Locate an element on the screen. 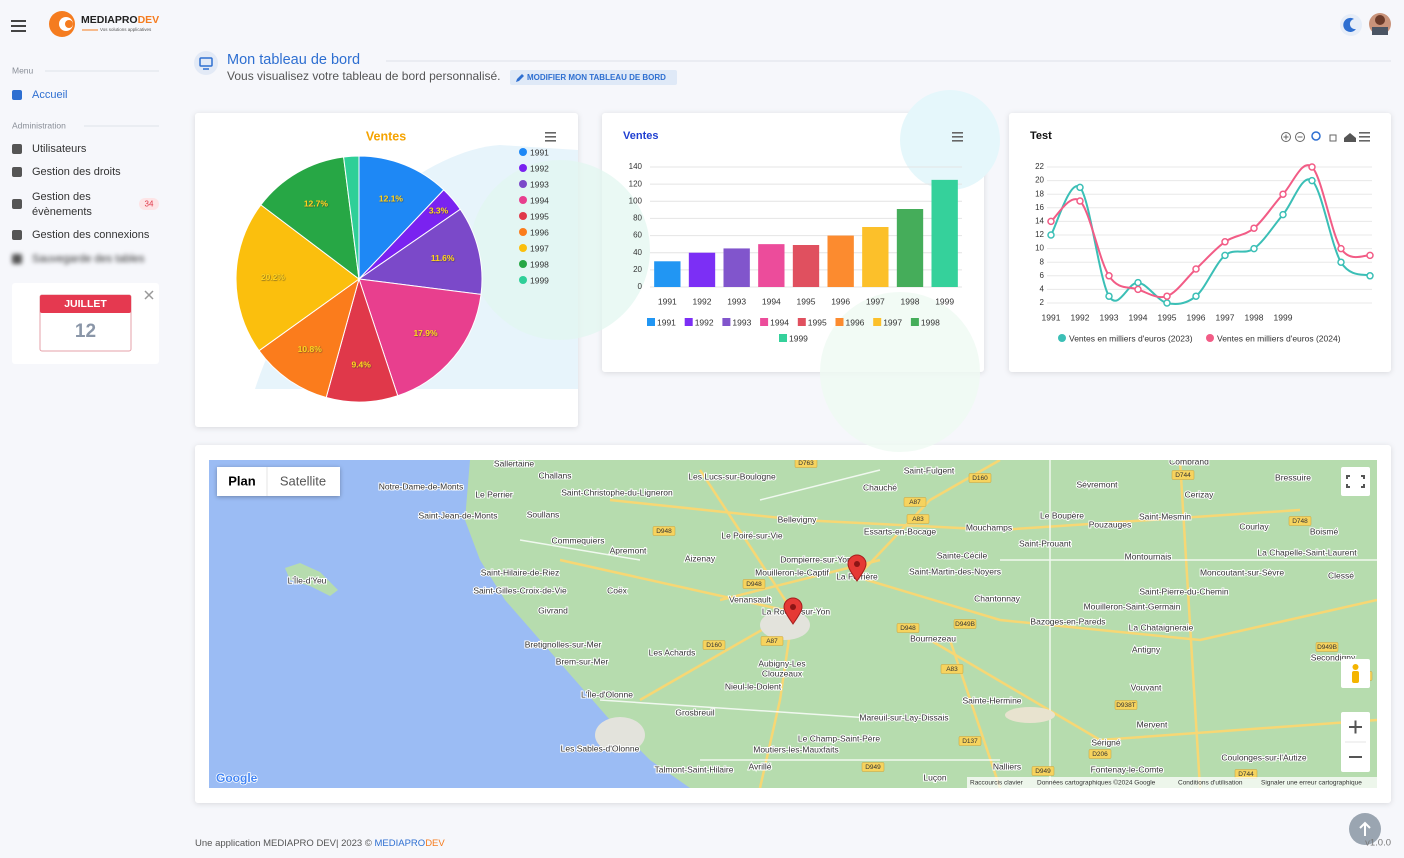 This screenshot has width=1404, height=858. footer-text-part: Une application MEDIAPRO DEV| 2023 © is located at coordinates (285, 843).